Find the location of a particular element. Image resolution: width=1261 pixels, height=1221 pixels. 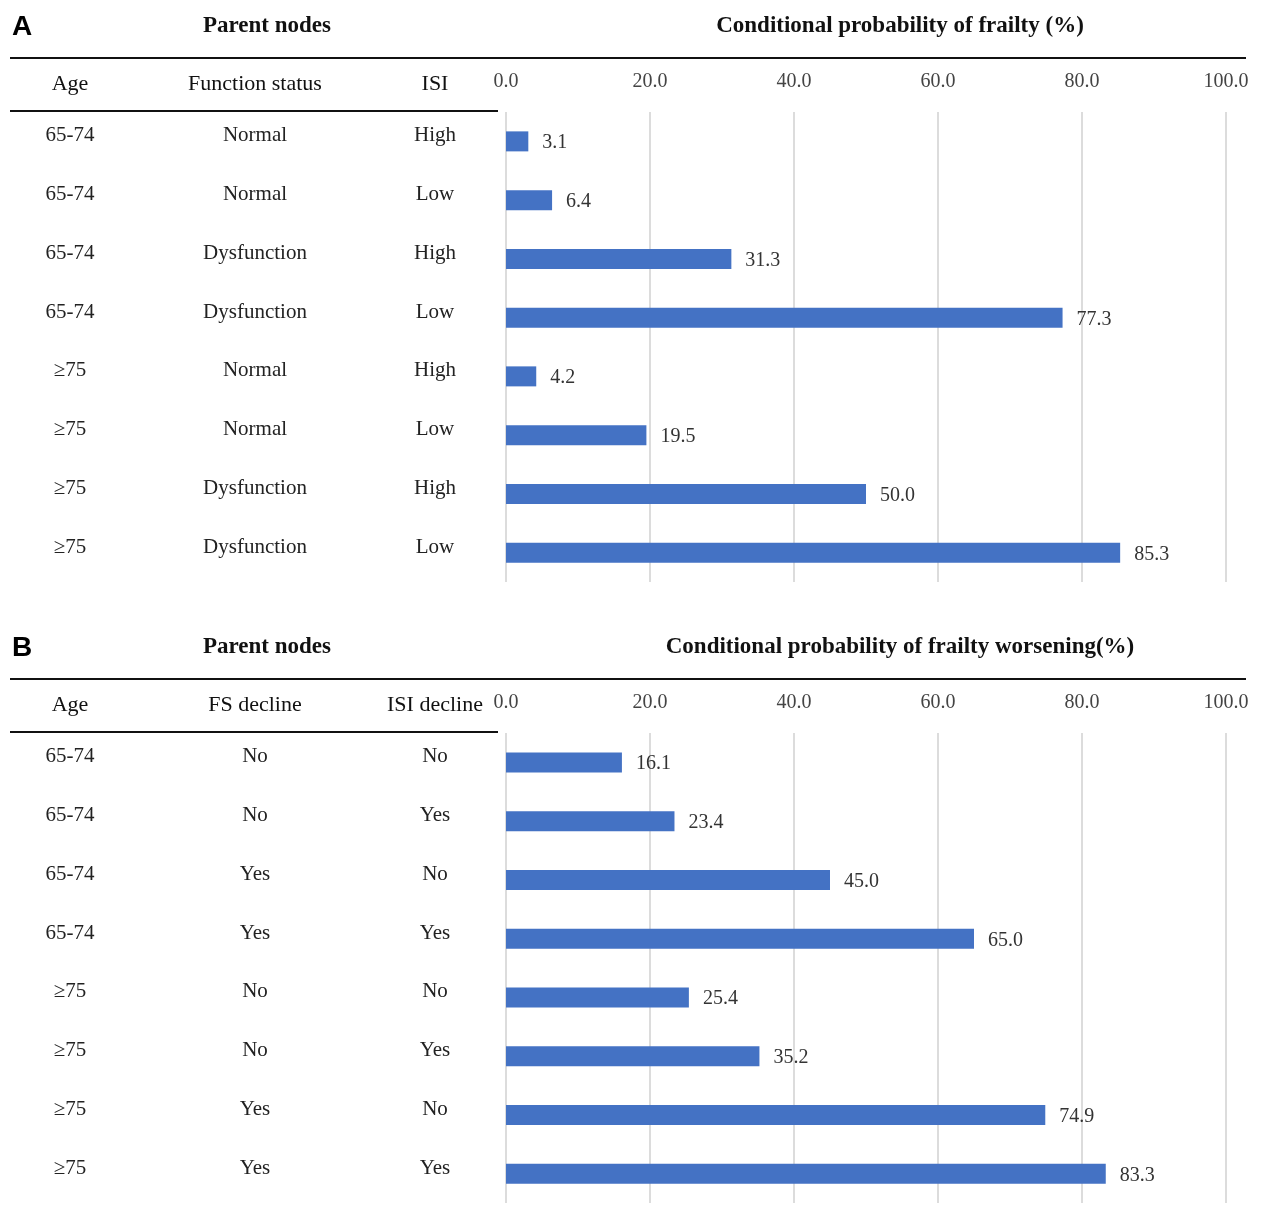

text: B is located at coordinates (22, 646).